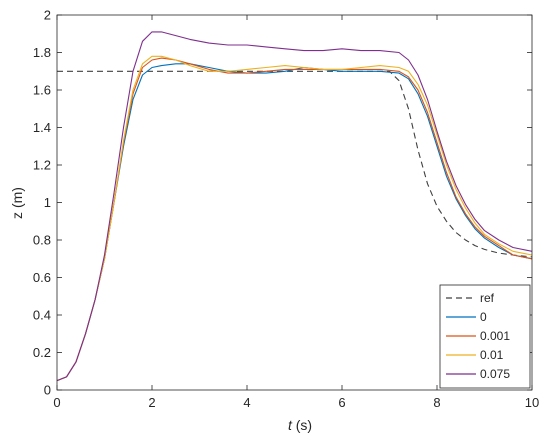 This screenshot has height=439, width=550. I want to click on legend: ref 0 0.001 0.01 0.075, so click(485, 336).